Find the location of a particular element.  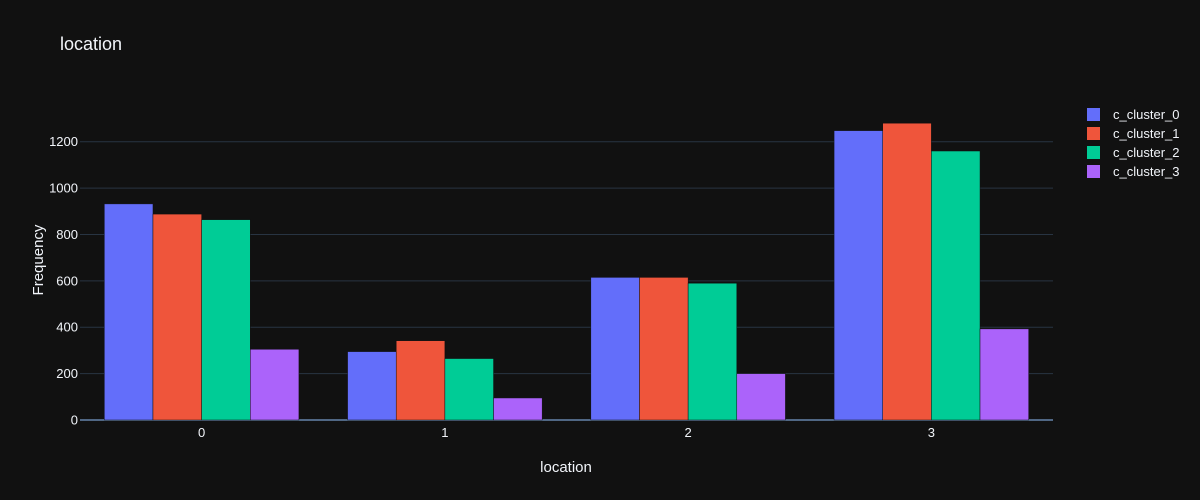

chart-title: location is located at coordinates (91, 44).